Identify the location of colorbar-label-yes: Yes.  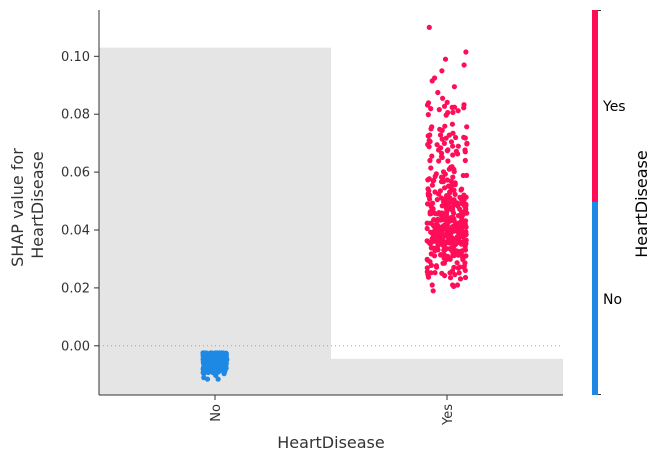
(614, 107).